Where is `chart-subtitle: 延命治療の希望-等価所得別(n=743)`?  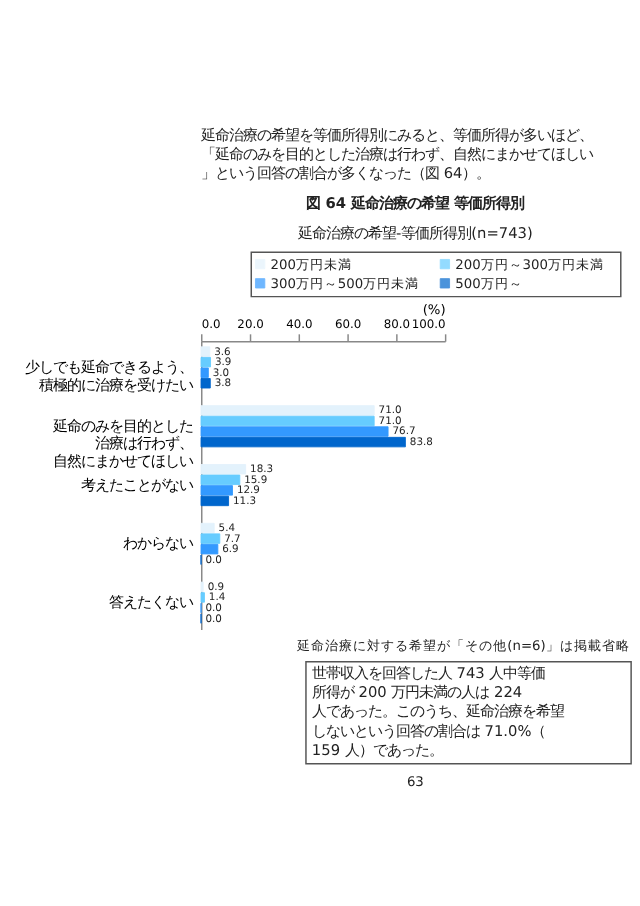 chart-subtitle: 延命治療の希望-等価所得別(n=743) is located at coordinates (414, 232).